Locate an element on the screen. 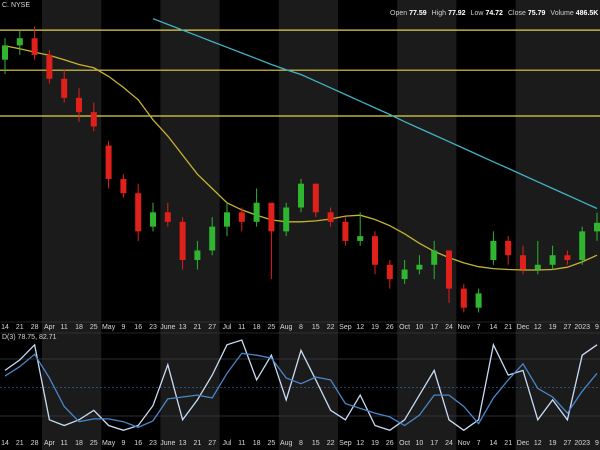  quote-label: Open is located at coordinates (398, 13).